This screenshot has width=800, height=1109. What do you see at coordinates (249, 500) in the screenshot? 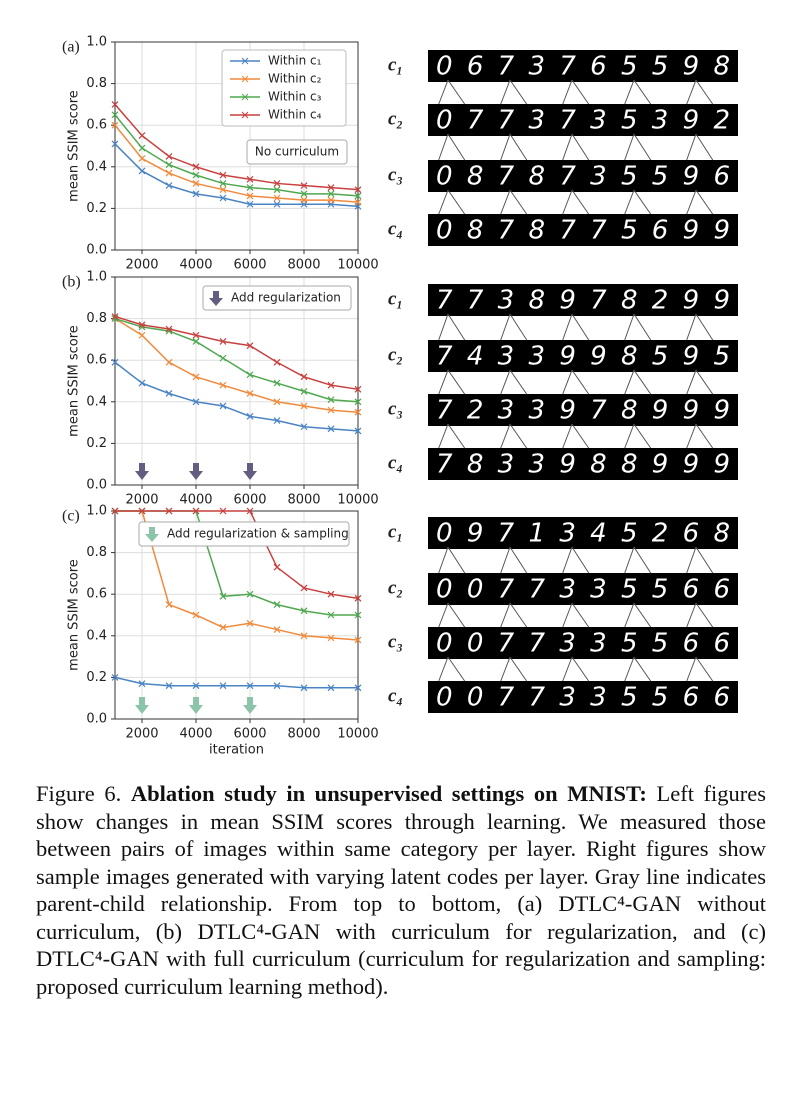
I see `x-tick-label: 6000` at bounding box center [249, 500].